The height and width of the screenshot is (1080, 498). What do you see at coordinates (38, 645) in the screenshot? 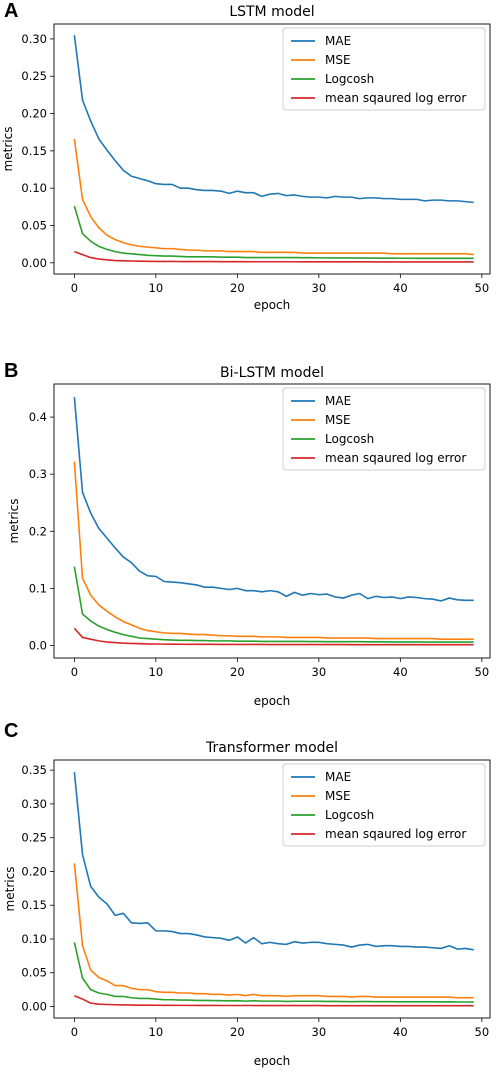
I see `y-tick-label: 0.0` at bounding box center [38, 645].